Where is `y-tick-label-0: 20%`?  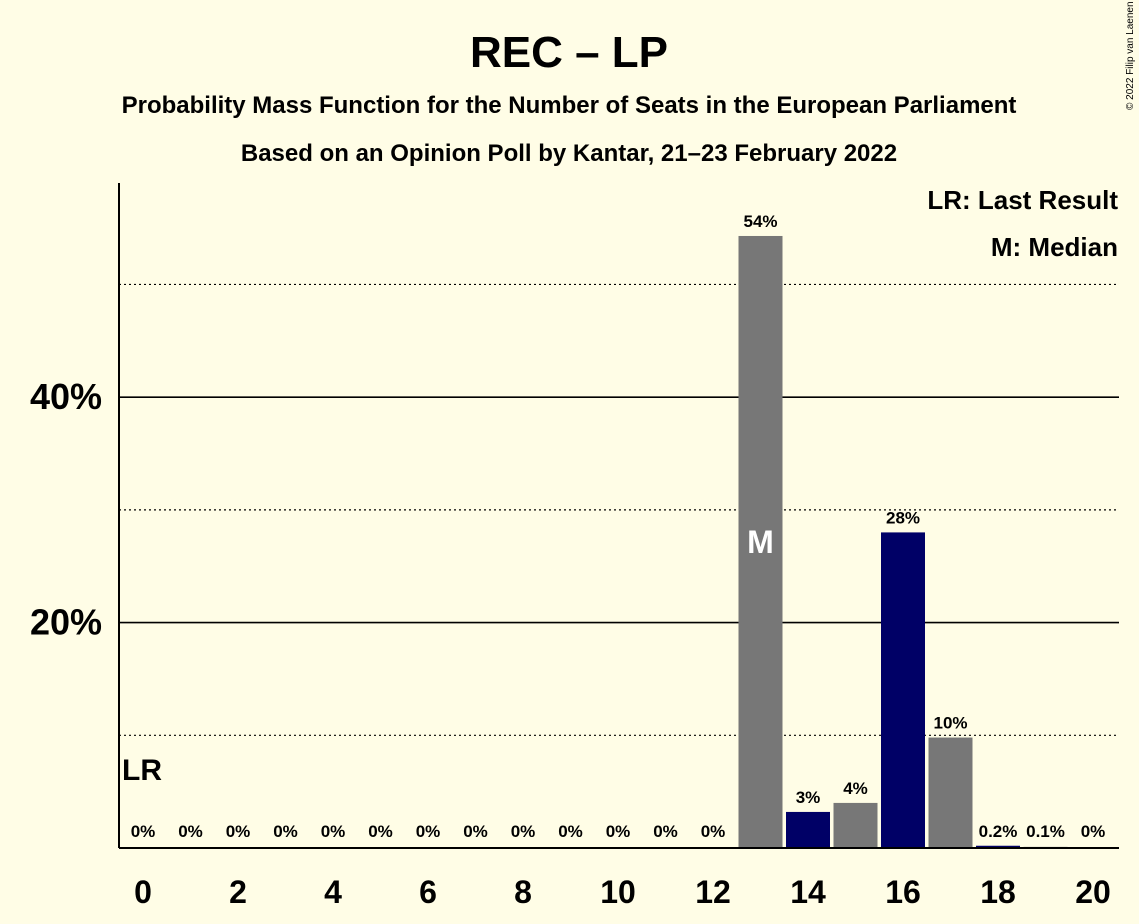
y-tick-label-0: 20% is located at coordinates (66, 622).